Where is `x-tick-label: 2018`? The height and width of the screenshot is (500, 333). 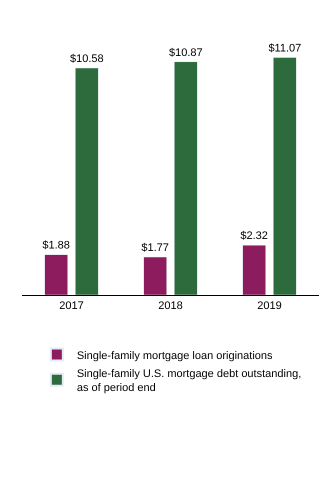 x-tick-label: 2018 is located at coordinates (170, 306).